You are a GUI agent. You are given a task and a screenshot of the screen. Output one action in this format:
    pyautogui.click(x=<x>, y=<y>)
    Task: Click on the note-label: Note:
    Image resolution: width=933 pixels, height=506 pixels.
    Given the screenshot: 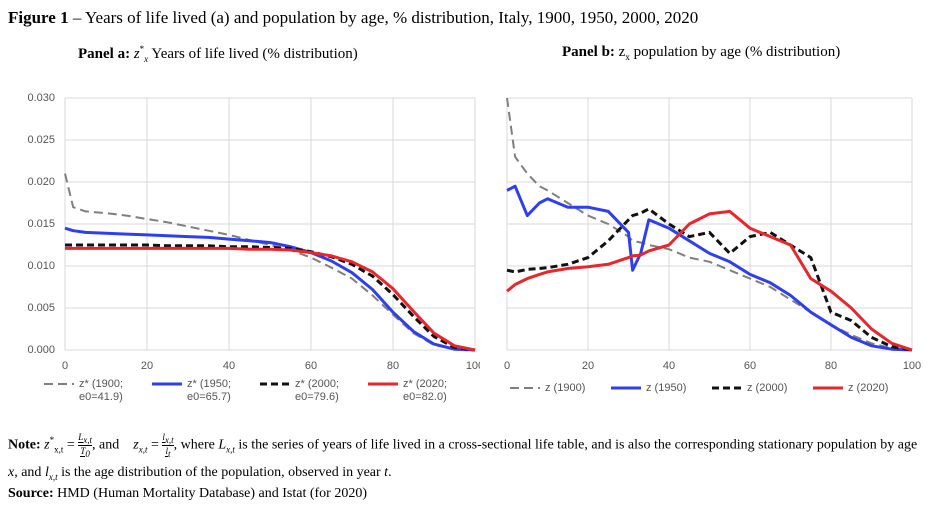 What is the action you would take?
    pyautogui.click(x=24, y=445)
    